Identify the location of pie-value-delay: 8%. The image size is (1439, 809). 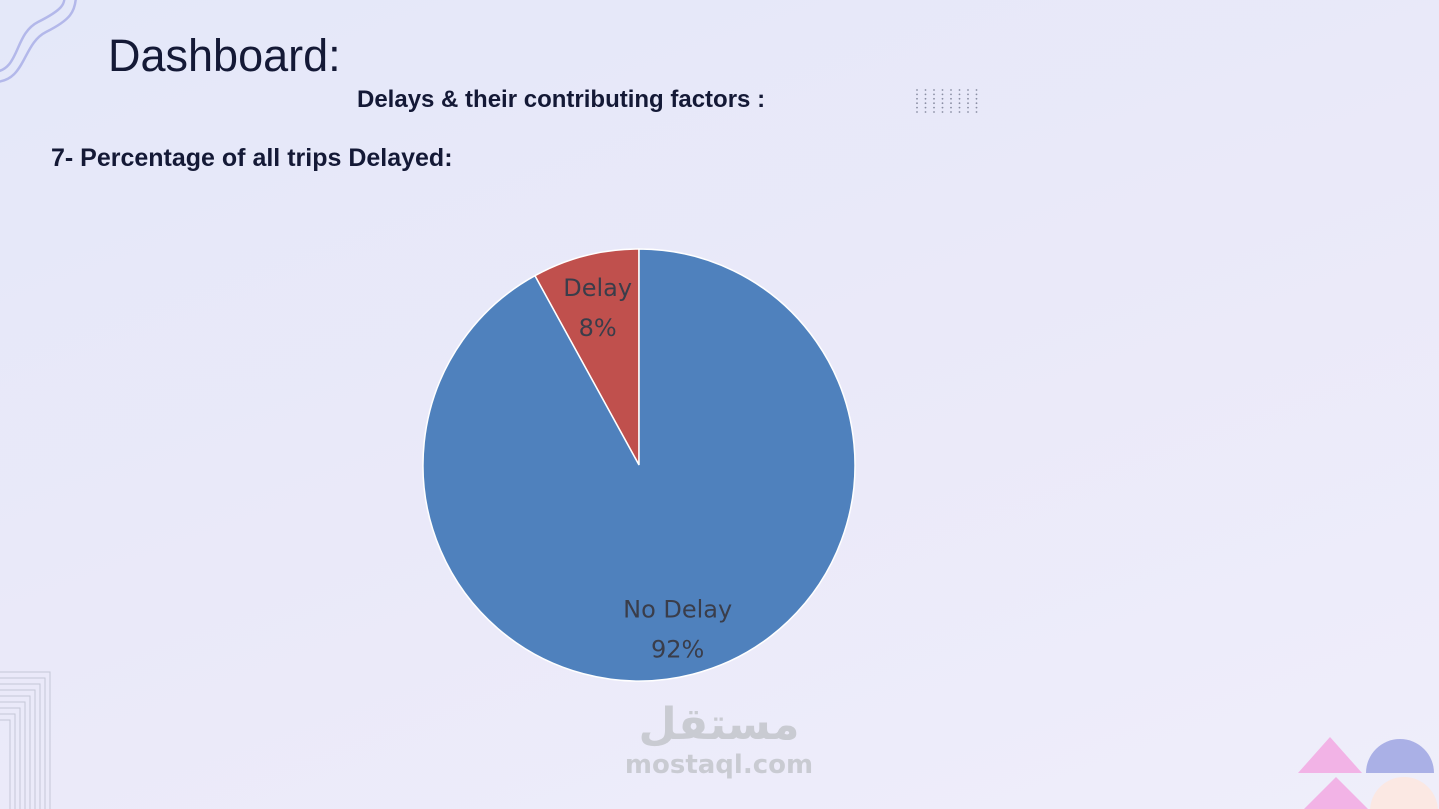
(598, 328).